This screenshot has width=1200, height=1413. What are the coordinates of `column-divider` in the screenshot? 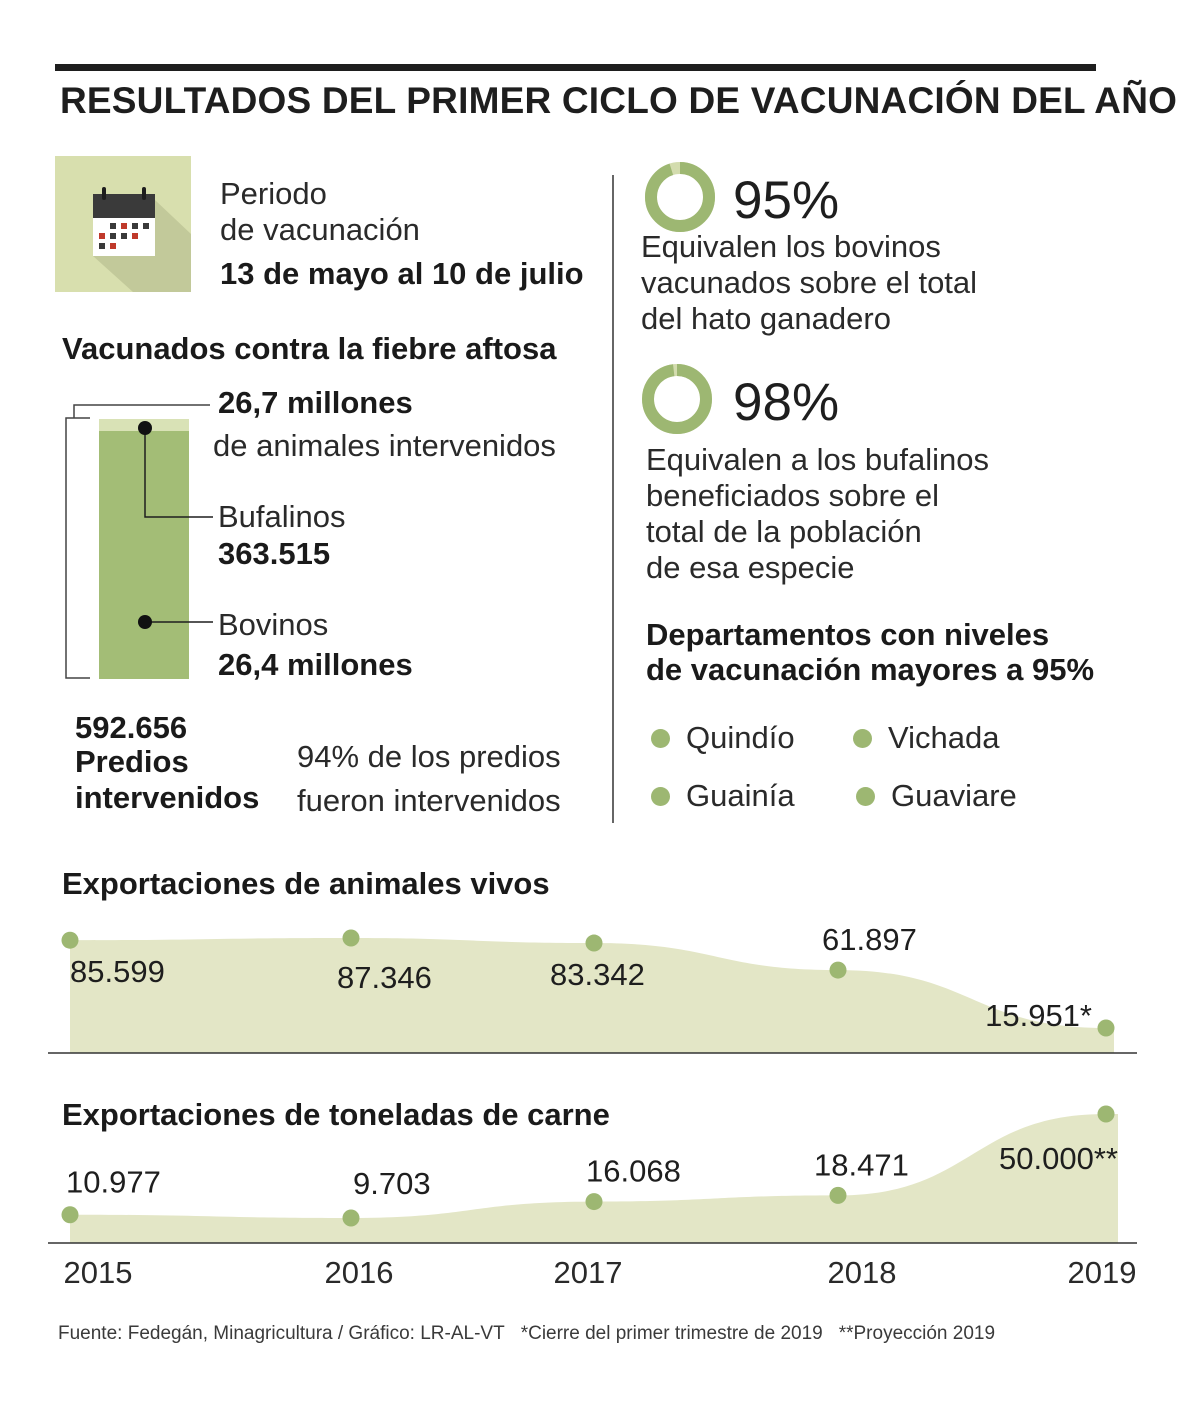 It's located at (613, 499).